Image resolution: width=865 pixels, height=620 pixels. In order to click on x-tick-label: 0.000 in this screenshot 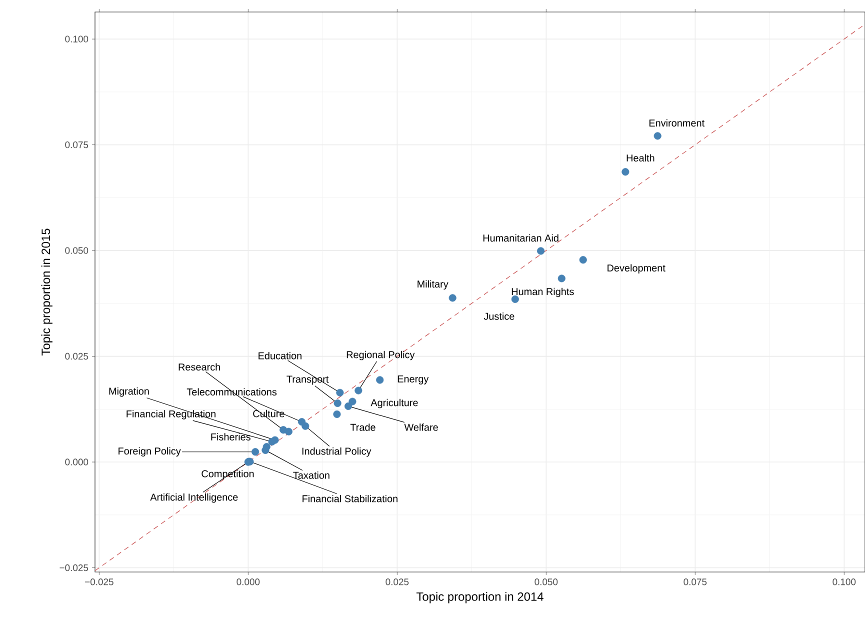, I will do `click(248, 582)`.